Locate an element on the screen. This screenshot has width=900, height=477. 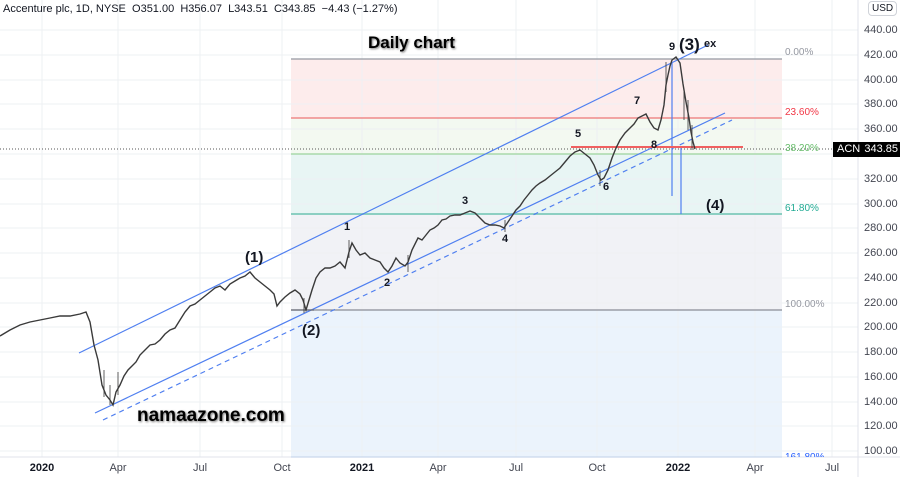
y-tick: 220.00 is located at coordinates (881, 303).